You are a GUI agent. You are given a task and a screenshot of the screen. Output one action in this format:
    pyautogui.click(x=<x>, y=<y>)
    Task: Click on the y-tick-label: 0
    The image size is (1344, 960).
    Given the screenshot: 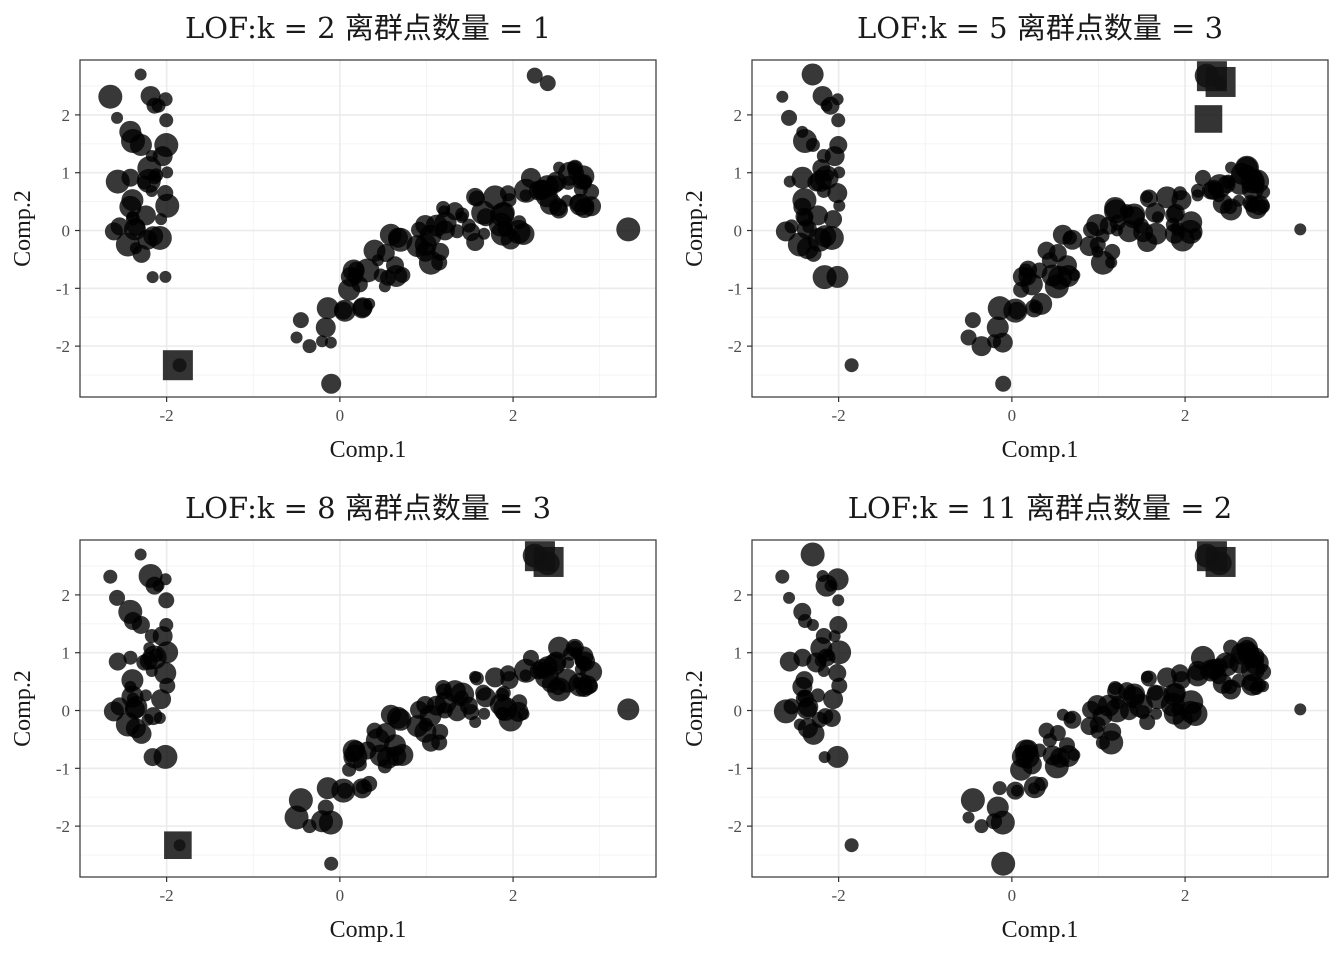 What is the action you would take?
    pyautogui.click(x=738, y=231)
    